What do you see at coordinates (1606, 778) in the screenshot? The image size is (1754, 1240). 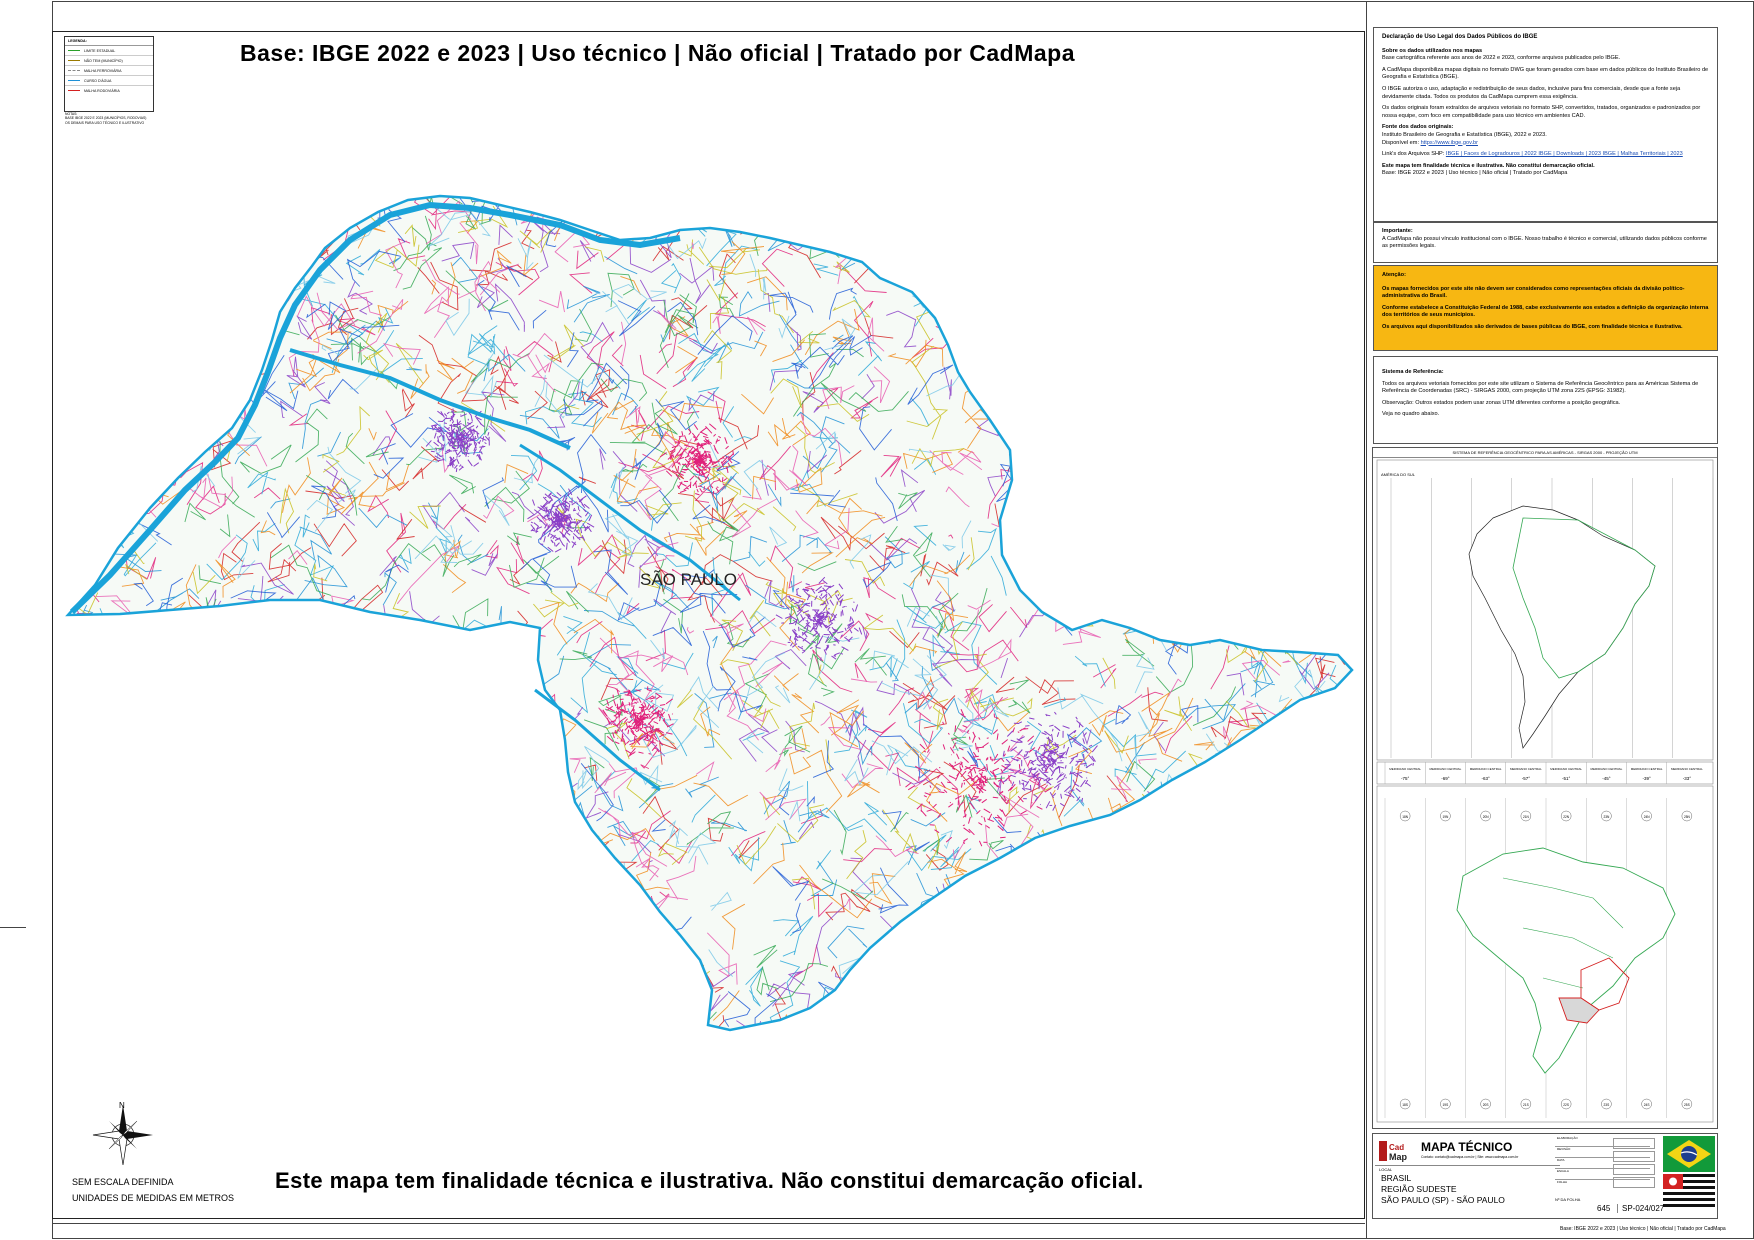 I see `meridian-value: -45°` at bounding box center [1606, 778].